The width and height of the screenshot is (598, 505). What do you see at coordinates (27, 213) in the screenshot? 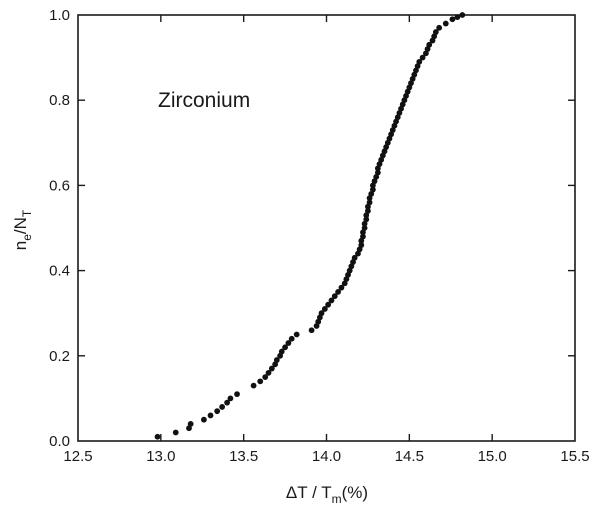
I see `y-axis-label-N-subscript: T` at bounding box center [27, 213].